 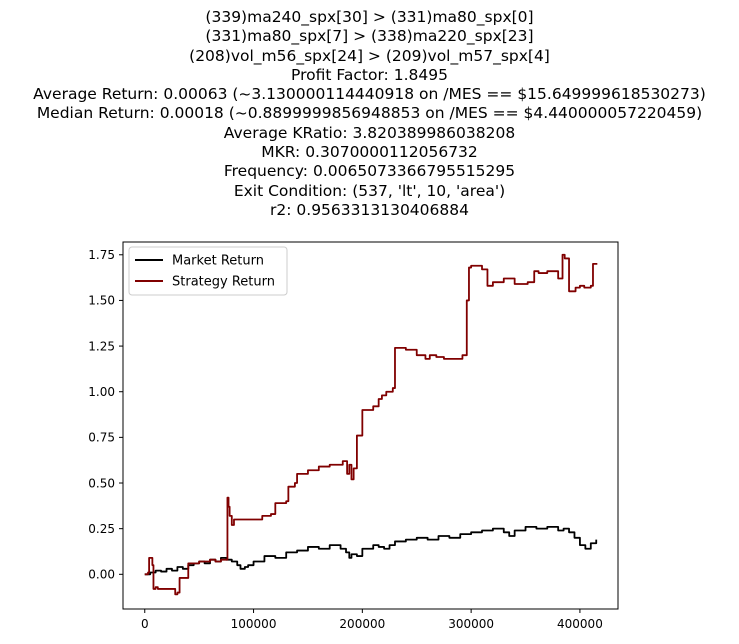 I want to click on y-axis: 0.00 0.25 0.50 0.75 1.00 1.25 1.50 1.75, so click(x=105, y=415).